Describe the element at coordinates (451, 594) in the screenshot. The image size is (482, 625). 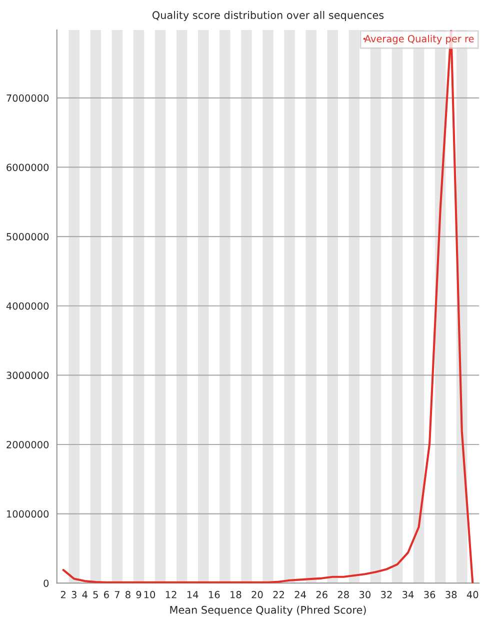
I see `x-tick-label: 38` at that location.